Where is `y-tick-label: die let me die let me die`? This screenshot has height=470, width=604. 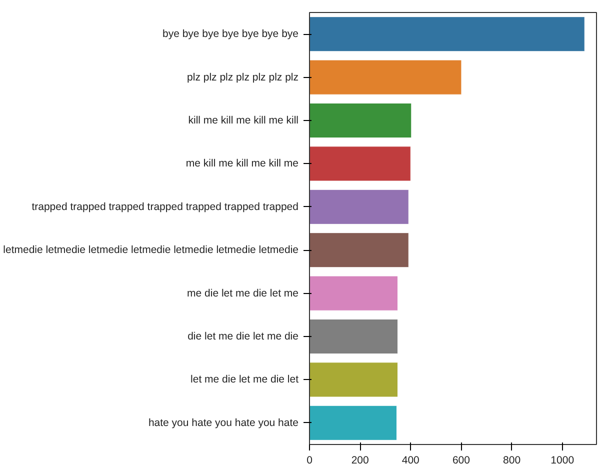 y-tick-label: die let me die let me die is located at coordinates (243, 336).